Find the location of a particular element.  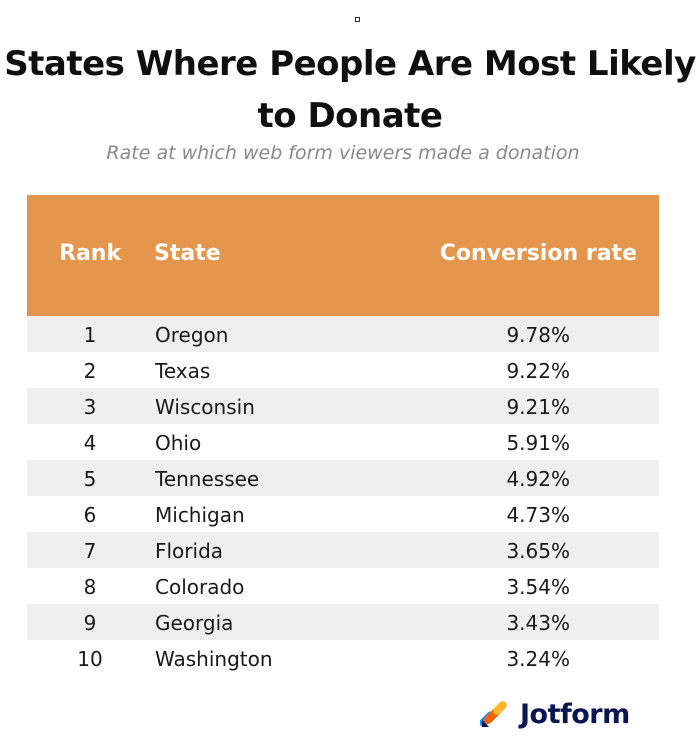

conversion-rate-cell: 4.73% is located at coordinates (538, 515).